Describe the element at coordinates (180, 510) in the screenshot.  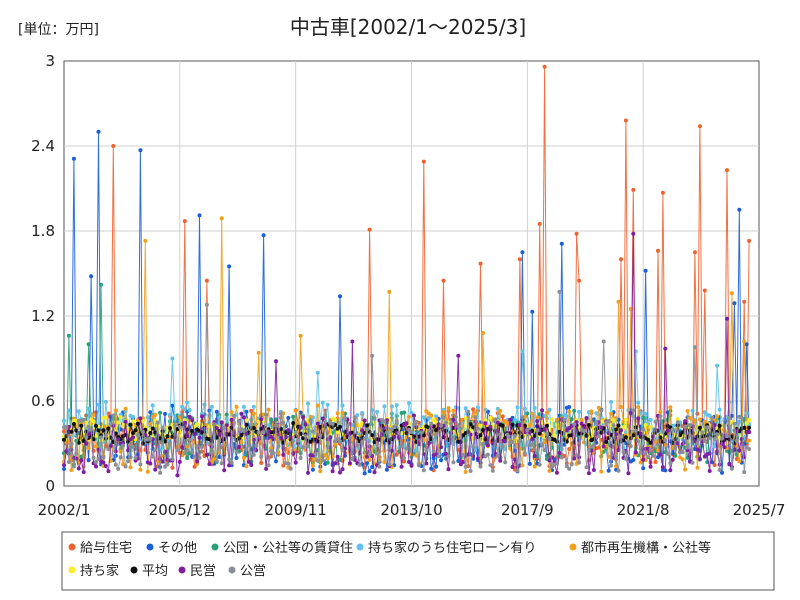
I see `x-tick-label: 2005/12` at that location.